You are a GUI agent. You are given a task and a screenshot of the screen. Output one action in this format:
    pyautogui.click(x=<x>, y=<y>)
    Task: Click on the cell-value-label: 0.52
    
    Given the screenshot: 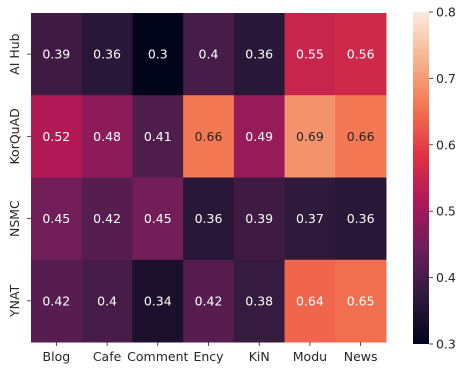 What is the action you would take?
    pyautogui.click(x=56, y=136)
    